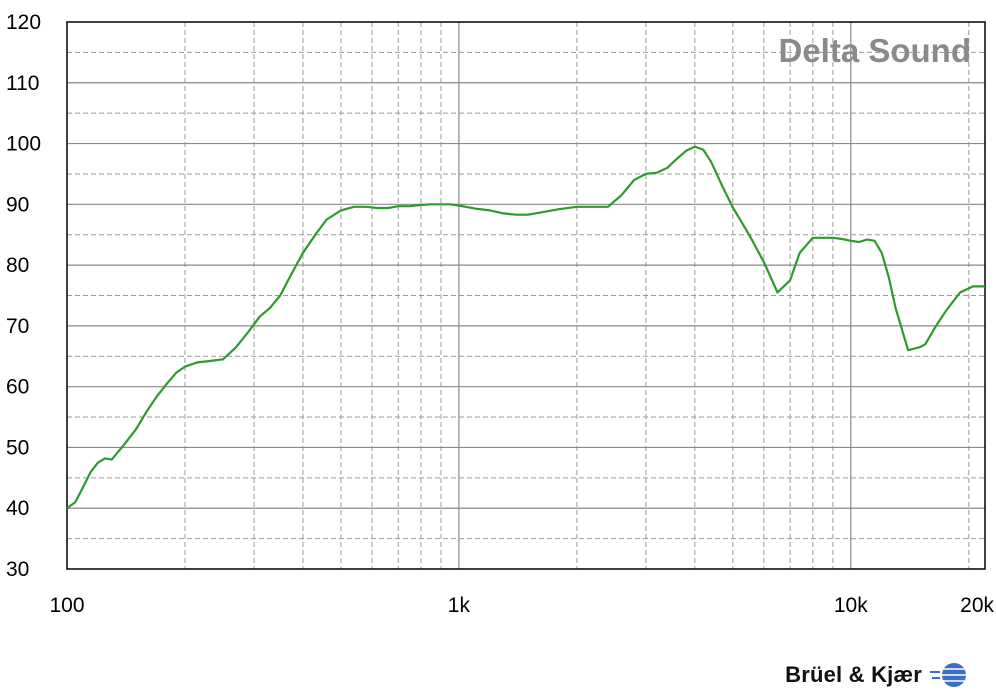  What do you see at coordinates (977, 605) in the screenshot?
I see `x-tick-label: 20k` at bounding box center [977, 605].